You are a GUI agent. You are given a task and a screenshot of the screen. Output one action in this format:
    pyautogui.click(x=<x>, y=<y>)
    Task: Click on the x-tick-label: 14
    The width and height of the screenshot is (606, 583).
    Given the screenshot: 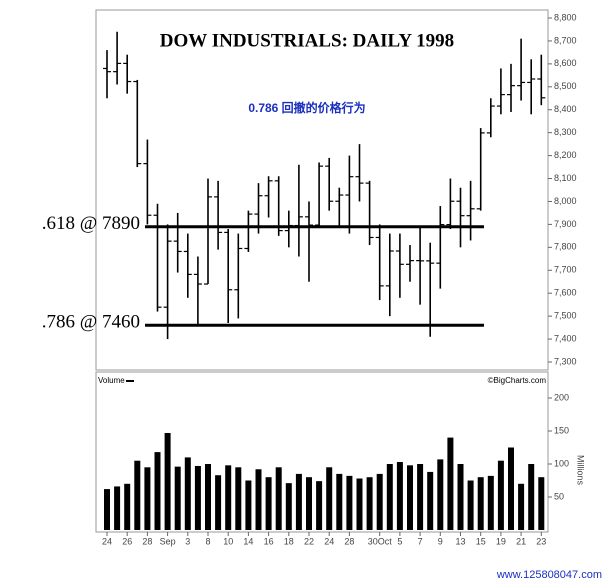 What is the action you would take?
    pyautogui.click(x=248, y=541)
    